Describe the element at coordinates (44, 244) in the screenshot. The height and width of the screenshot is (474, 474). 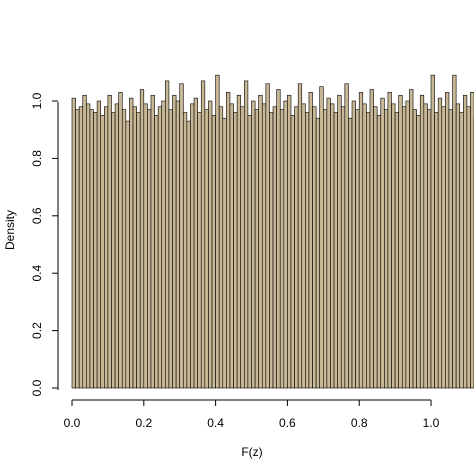
I see `y-axis-ticks: 0.0 0.2 0.4 0.6 0.8 1.0` at that location.